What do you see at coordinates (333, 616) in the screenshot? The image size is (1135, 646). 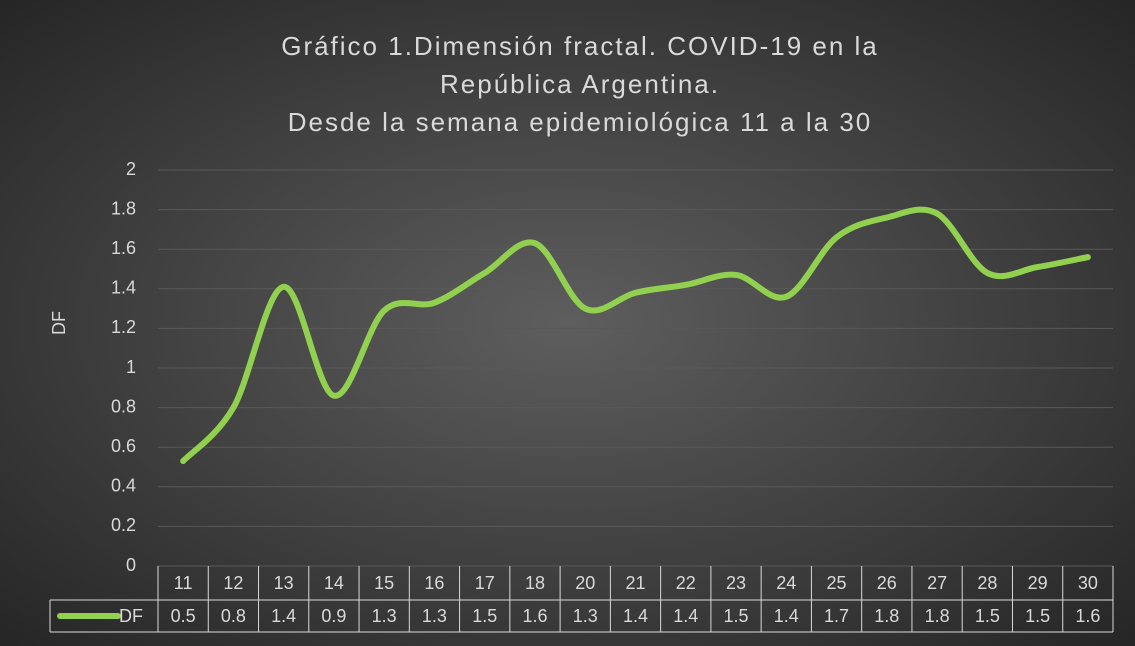 I see `table-value: 0.9` at bounding box center [333, 616].